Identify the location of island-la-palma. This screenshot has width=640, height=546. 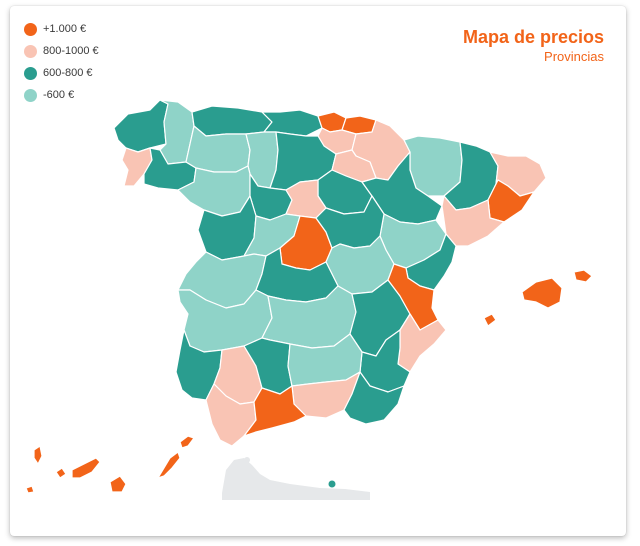
(38, 455).